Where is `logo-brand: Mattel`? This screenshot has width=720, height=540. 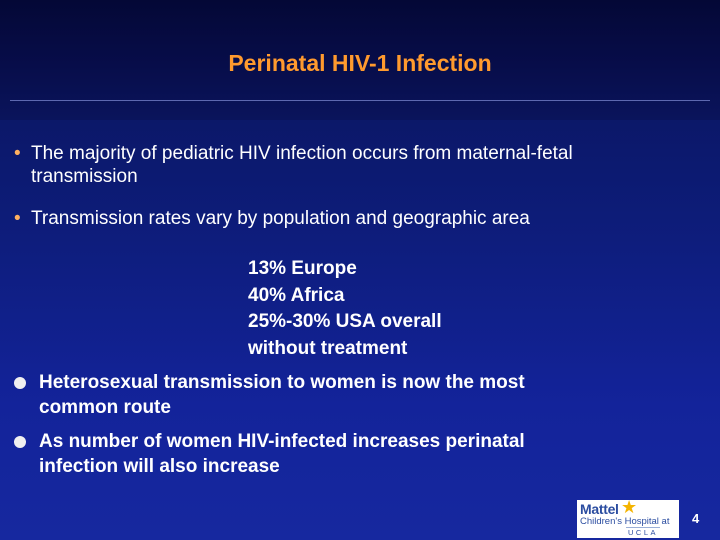
logo-brand: Mattel is located at coordinates (599, 509).